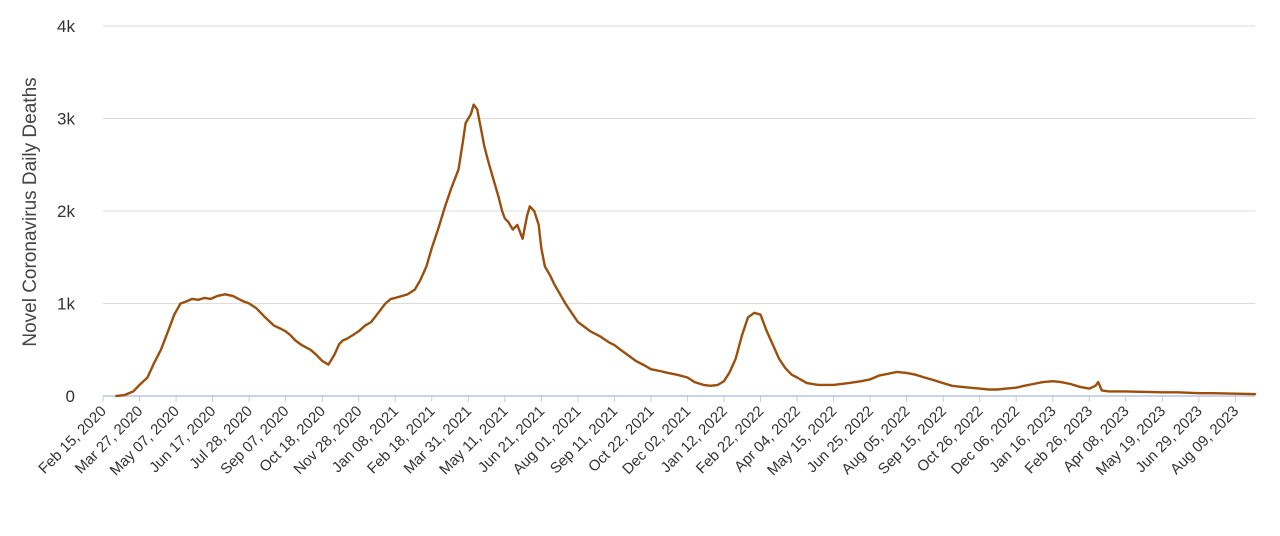 Image resolution: width=1280 pixels, height=536 pixels. I want to click on y-axis-ticks: 0 1k 2k 3k 4k, so click(66, 211).